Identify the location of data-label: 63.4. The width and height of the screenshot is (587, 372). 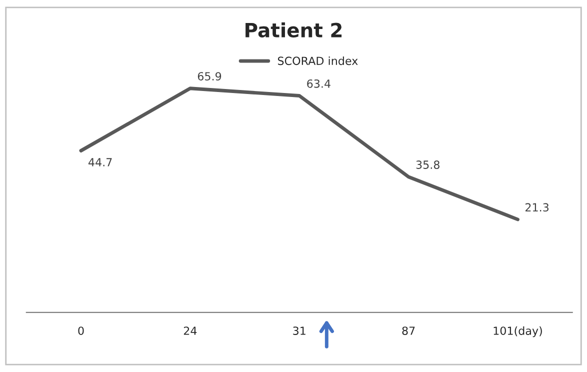
(318, 83).